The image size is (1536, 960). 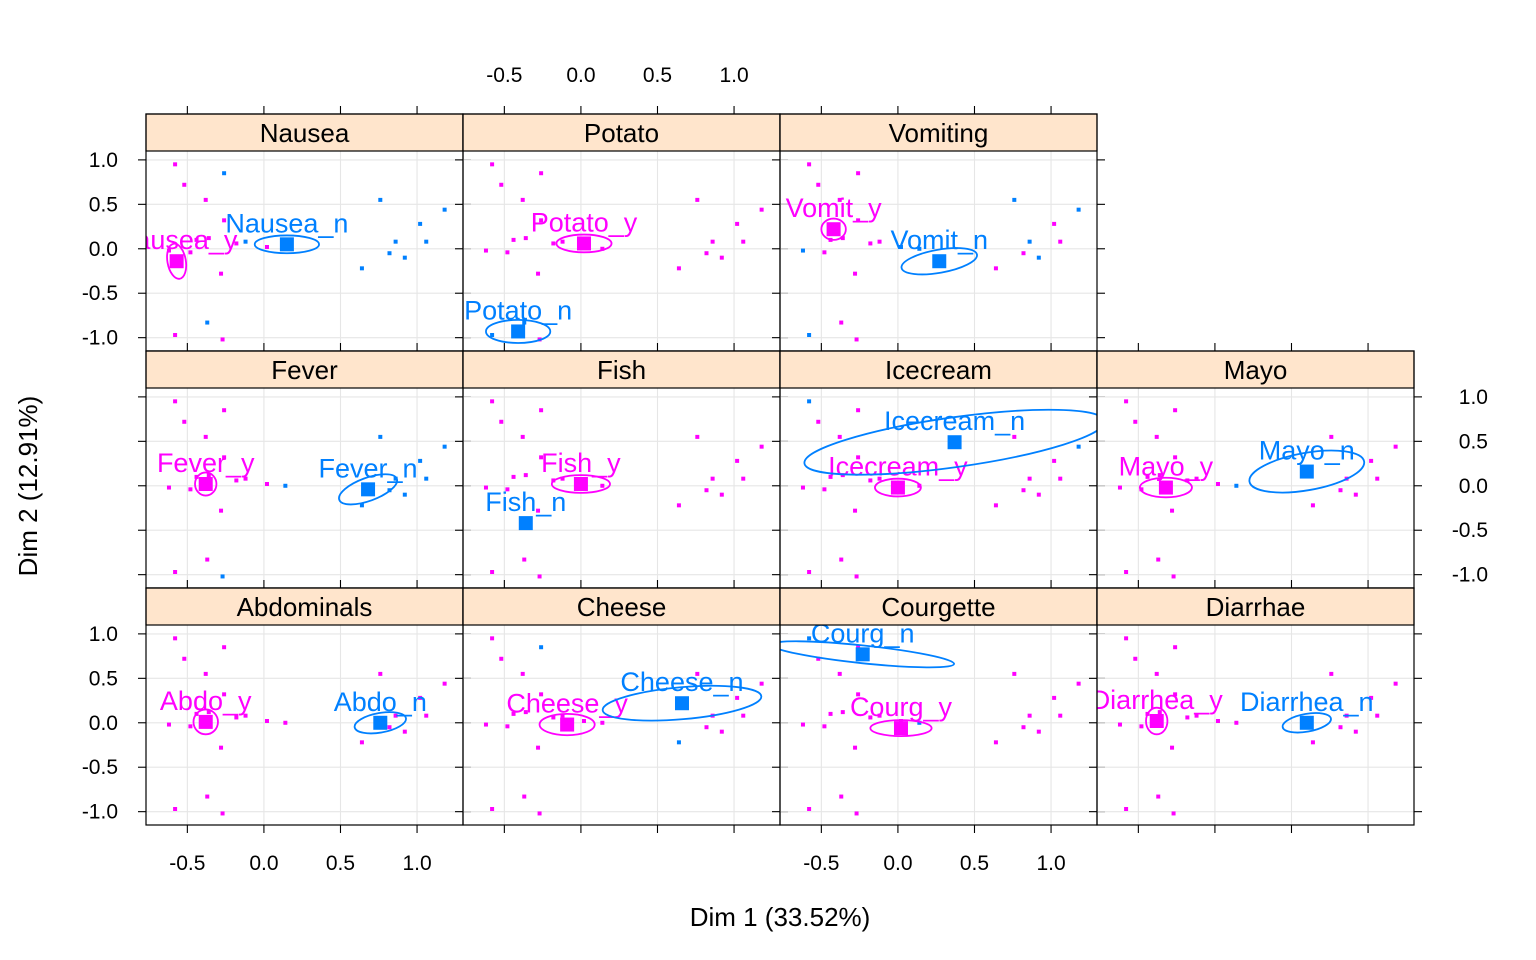 I want to click on category-point-nausea-n, so click(x=286, y=244).